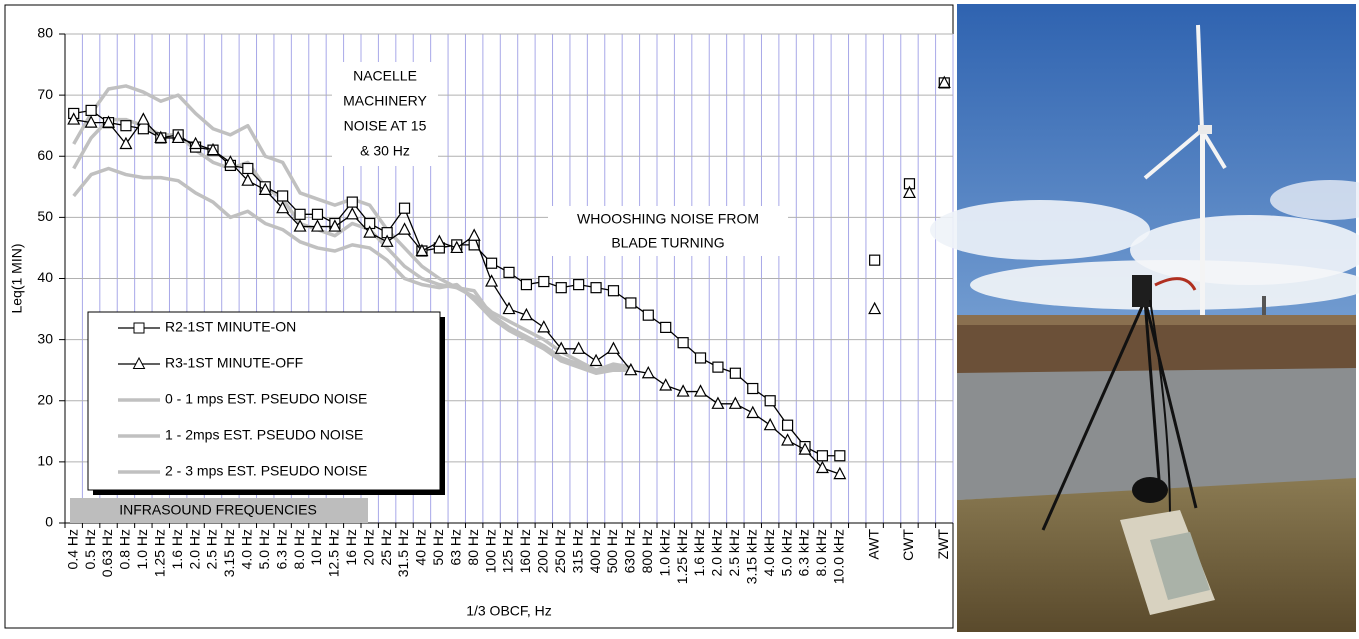 The image size is (1359, 639). I want to click on x-tick-label: 4.0 Hz, so click(247, 549).